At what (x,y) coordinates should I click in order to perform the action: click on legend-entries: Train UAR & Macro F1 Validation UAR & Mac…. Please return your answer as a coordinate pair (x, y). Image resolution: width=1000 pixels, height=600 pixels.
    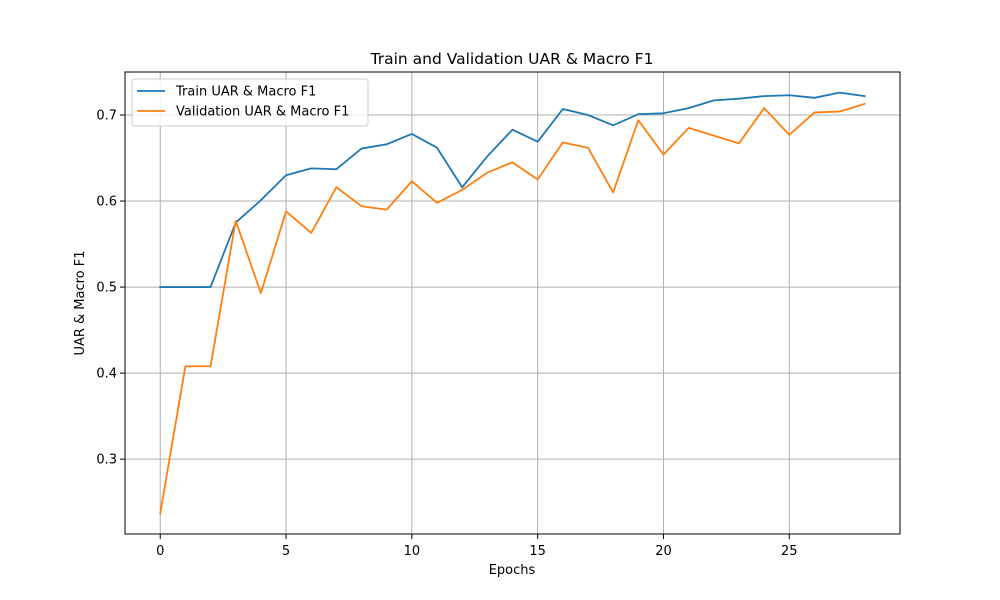
    Looking at the image, I should click on (243, 102).